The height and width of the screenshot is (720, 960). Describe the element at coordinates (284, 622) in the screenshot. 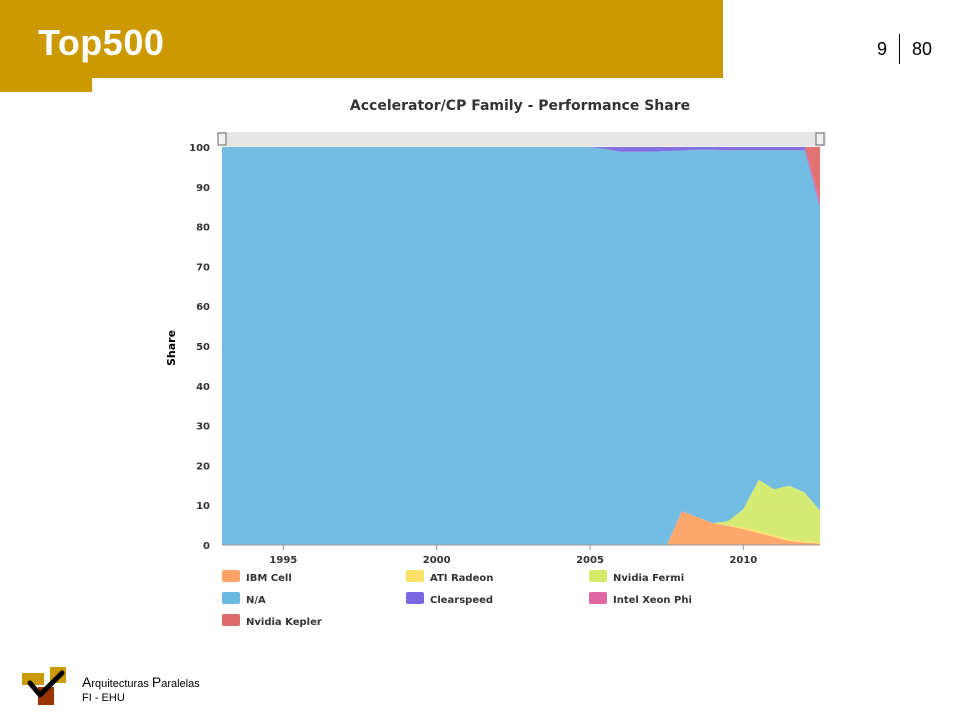

I see `legend-label-nvidia-kepler: Nvidia Kepler` at that location.